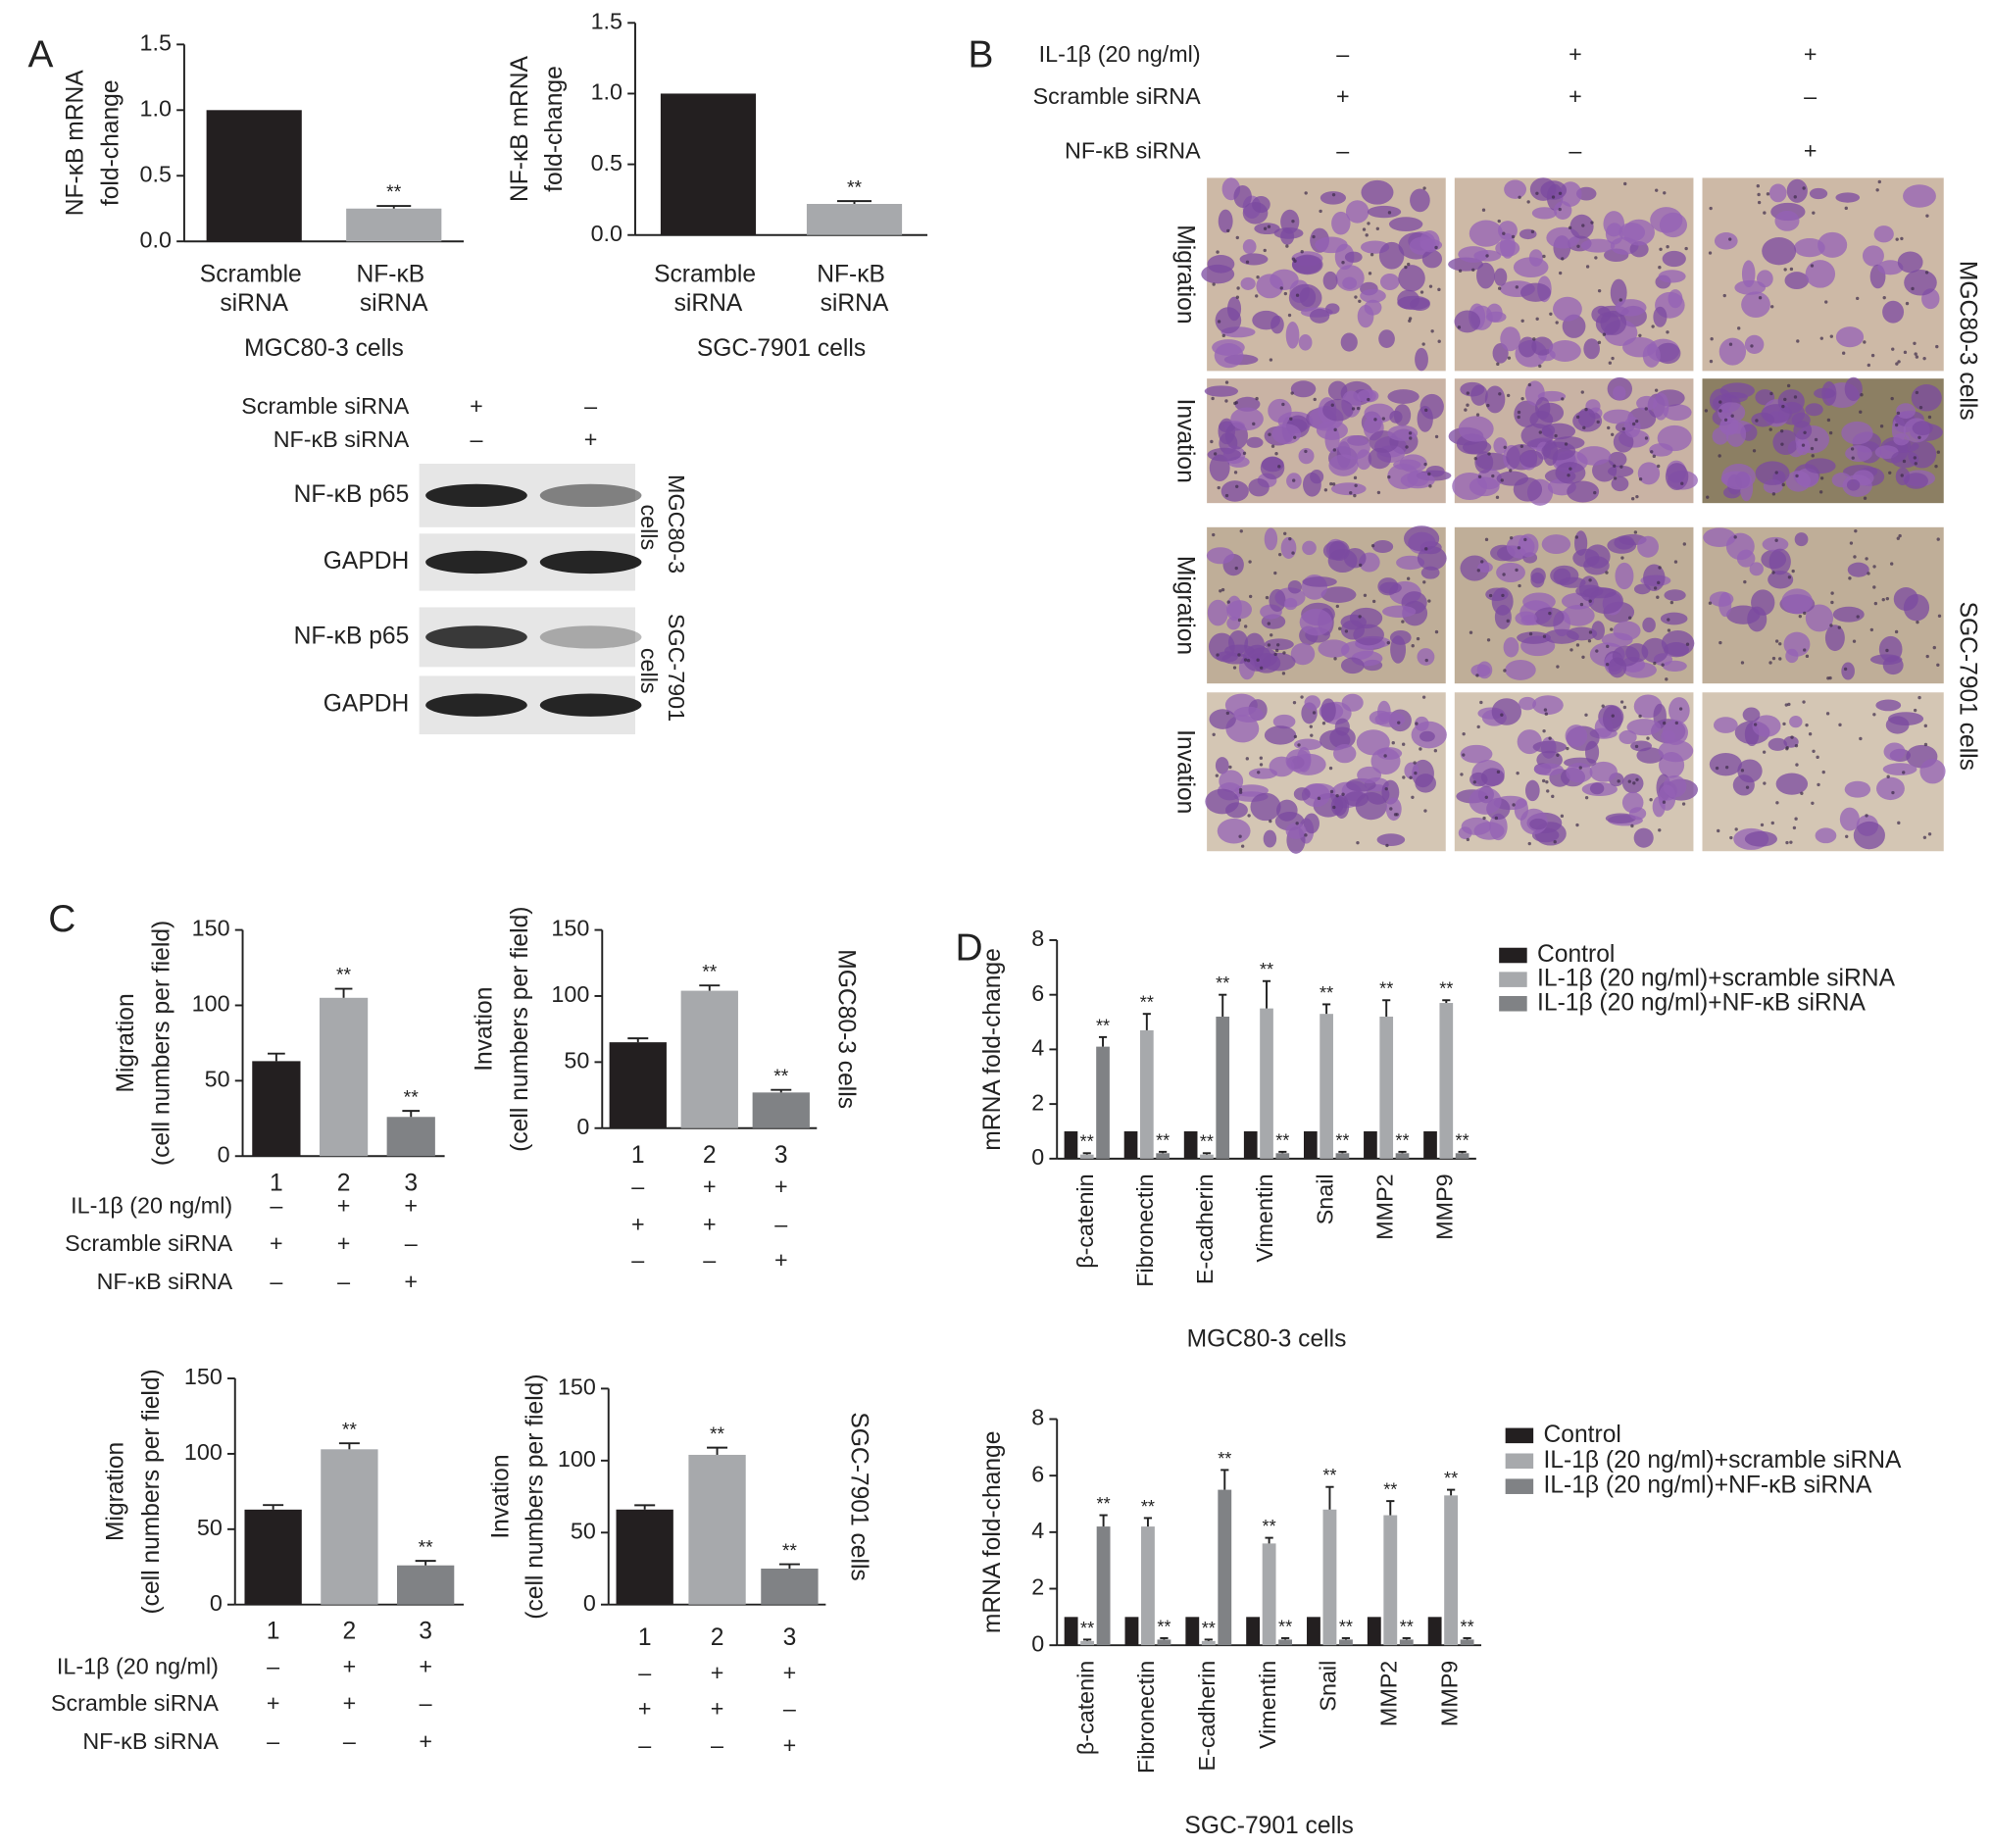  Describe the element at coordinates (485, 1029) in the screenshot. I see `y-axis-label: Invation` at that location.